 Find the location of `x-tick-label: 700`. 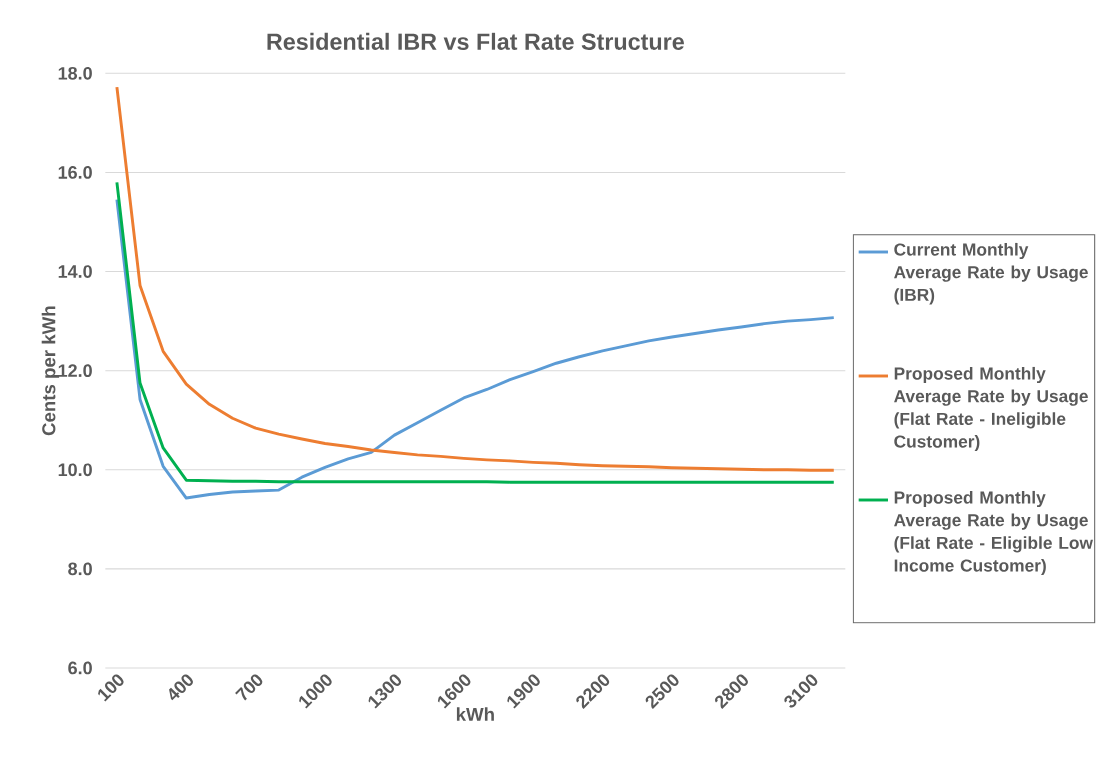

x-tick-label: 700 is located at coordinates (249, 687).